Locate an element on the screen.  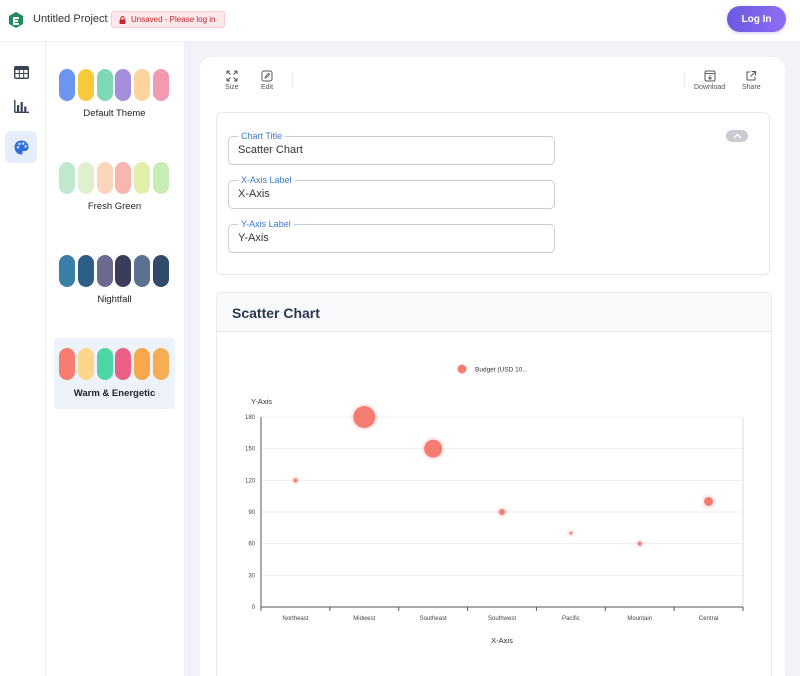
download-icon is located at coordinates (710, 76).